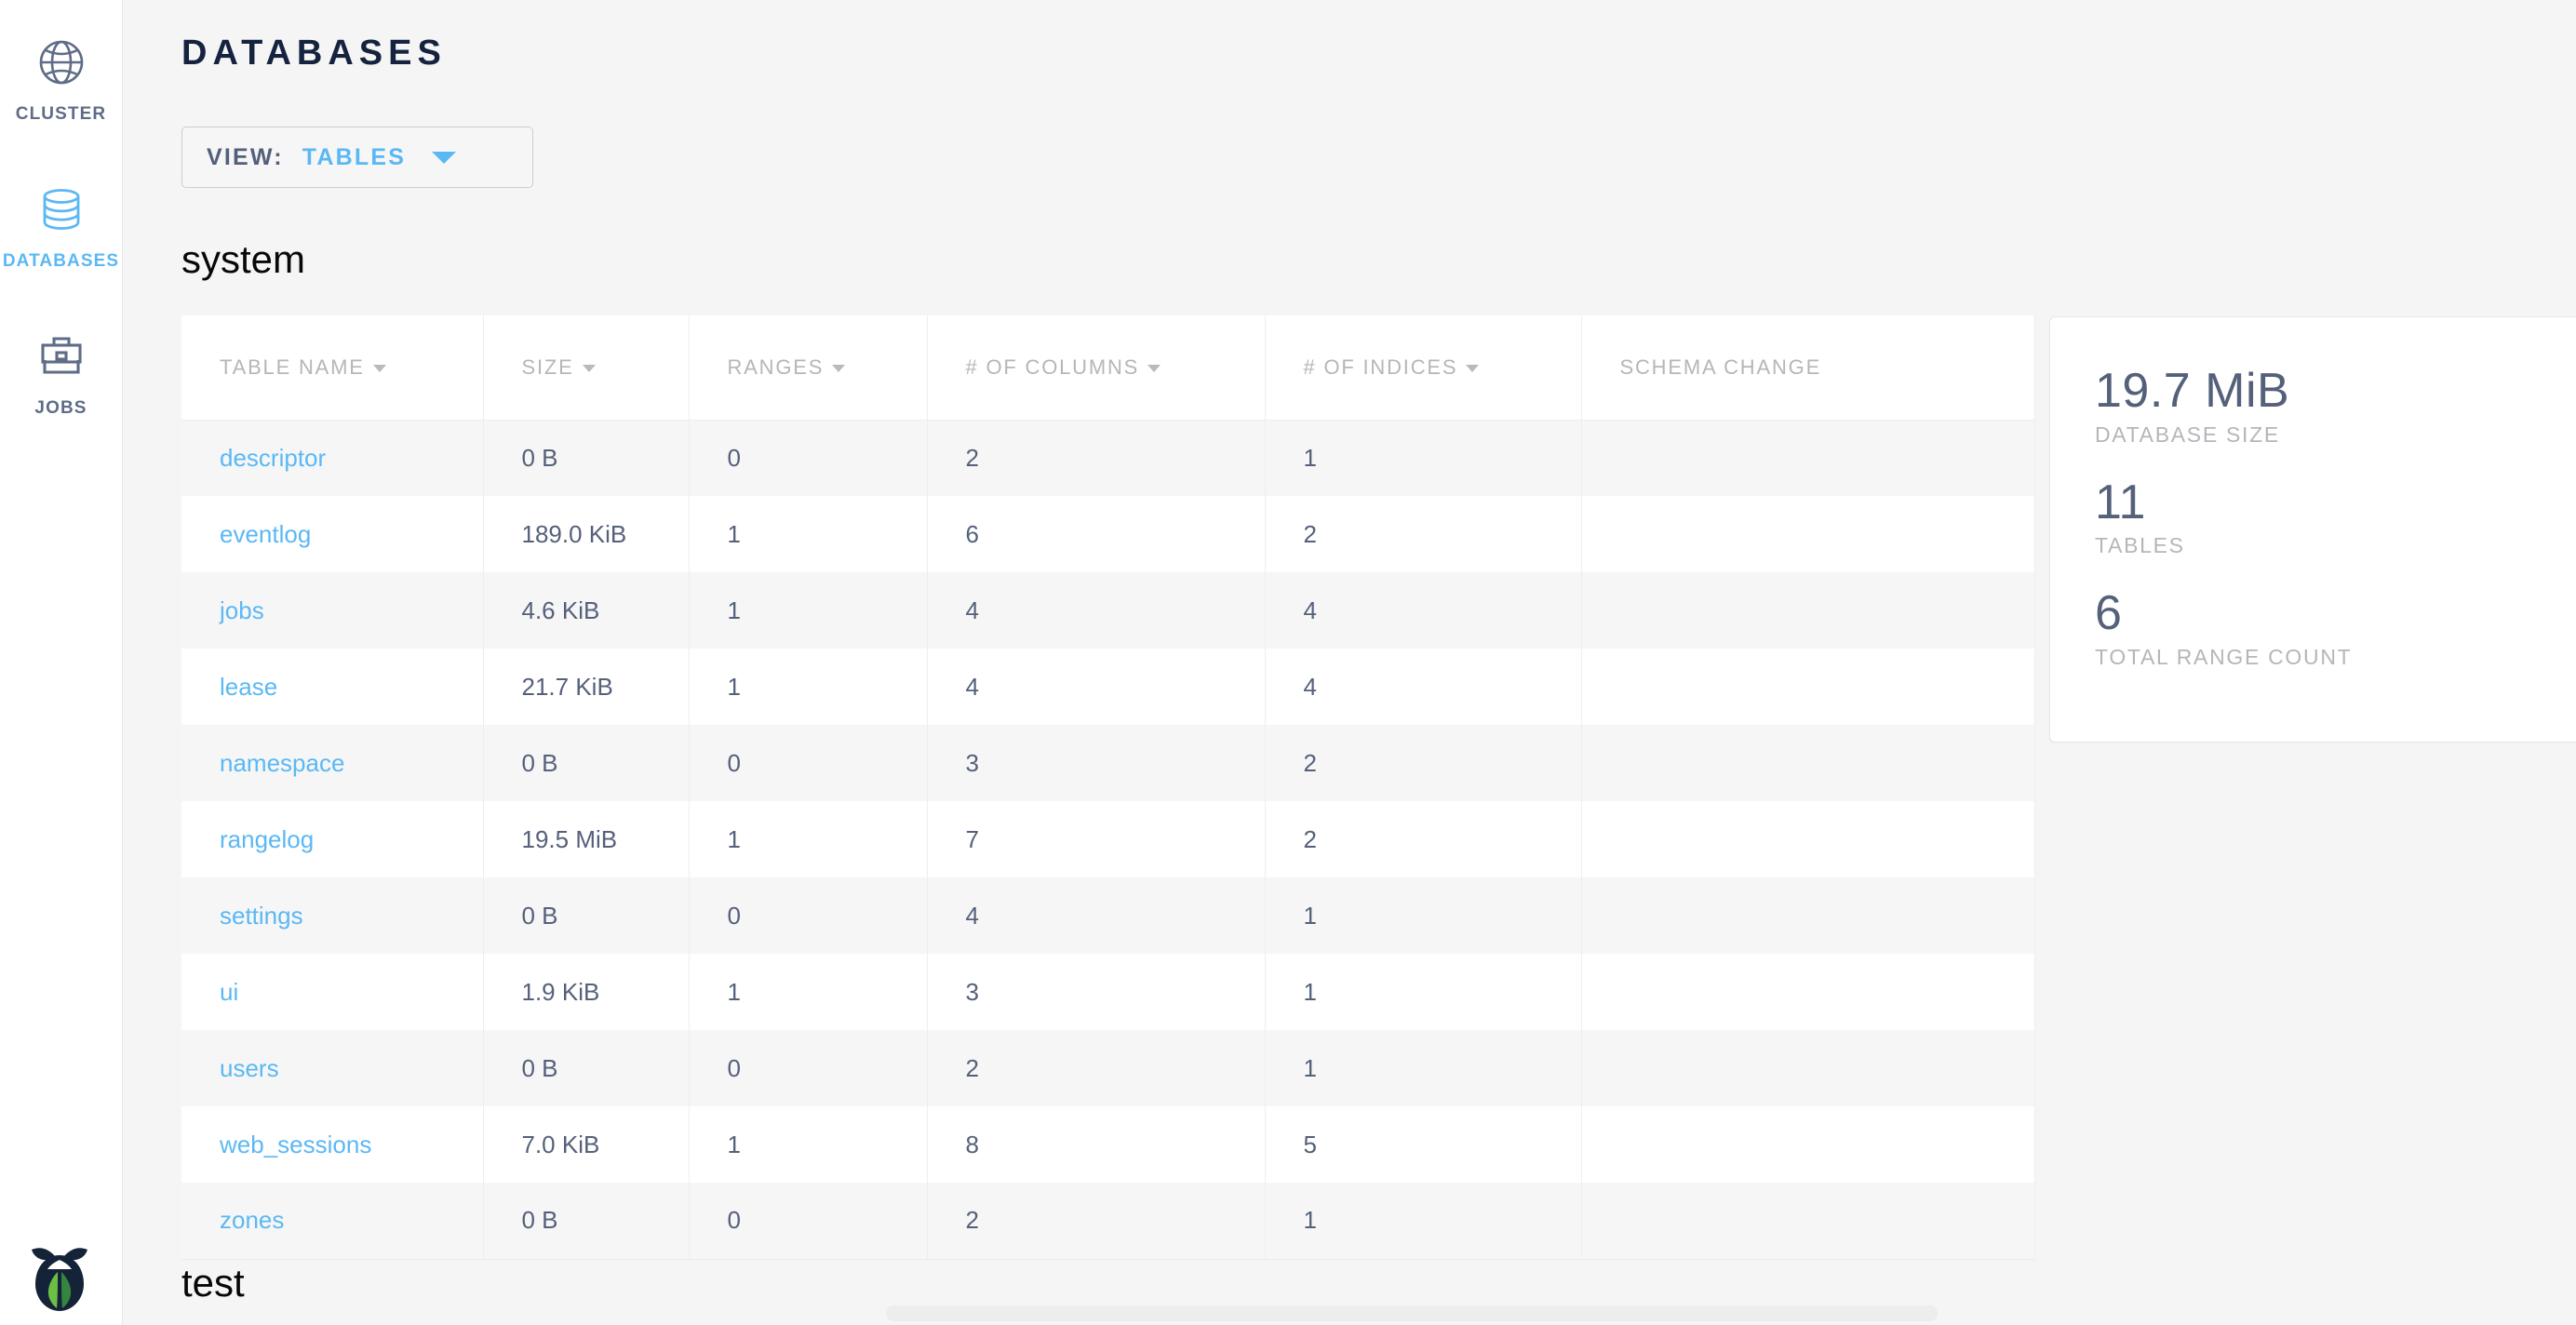 The width and height of the screenshot is (2576, 1325). What do you see at coordinates (61, 241) in the screenshot?
I see `sidebar-item-databases: DATABASES` at bounding box center [61, 241].